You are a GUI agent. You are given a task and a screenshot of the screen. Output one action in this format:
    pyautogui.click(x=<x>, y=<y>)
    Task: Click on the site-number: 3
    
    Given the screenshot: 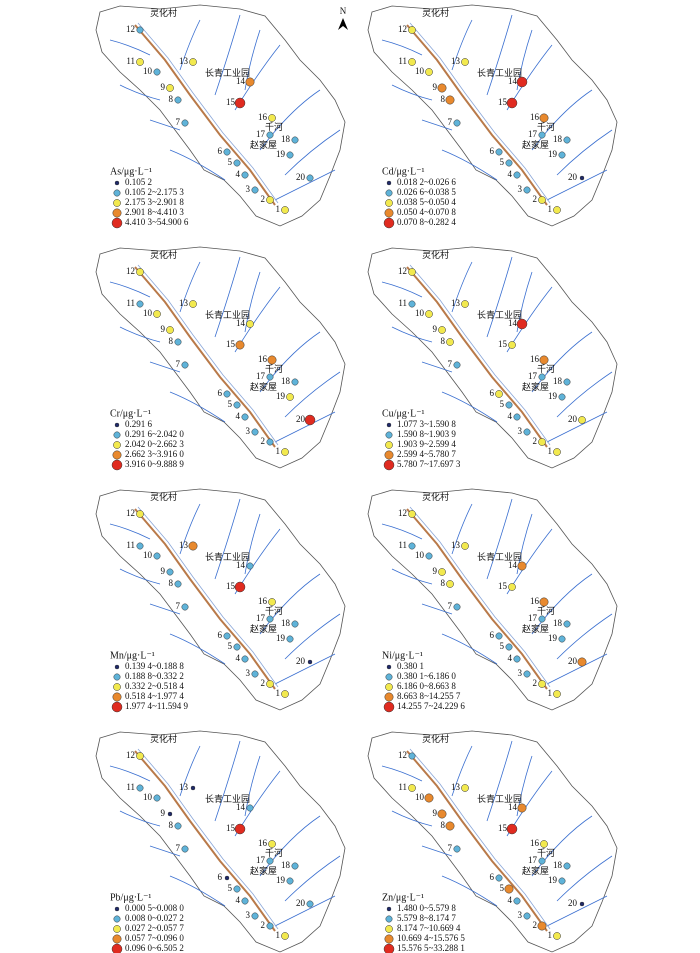 What is the action you would take?
    pyautogui.click(x=520, y=673)
    